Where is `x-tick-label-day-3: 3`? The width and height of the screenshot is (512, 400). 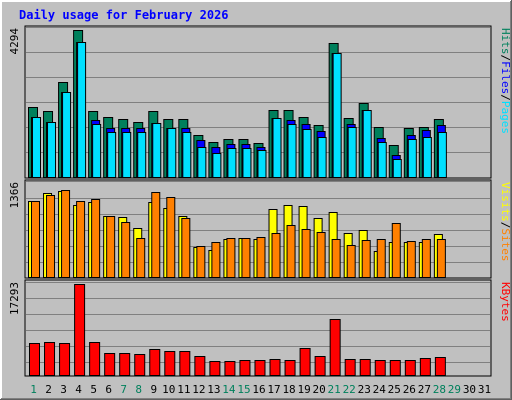
x-tick-label-day-3: 3 is located at coordinates (63, 389).